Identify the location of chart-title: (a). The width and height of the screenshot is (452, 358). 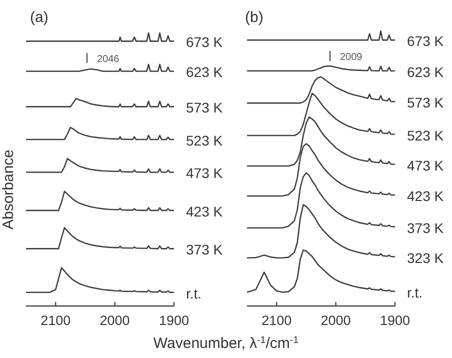
(39, 17).